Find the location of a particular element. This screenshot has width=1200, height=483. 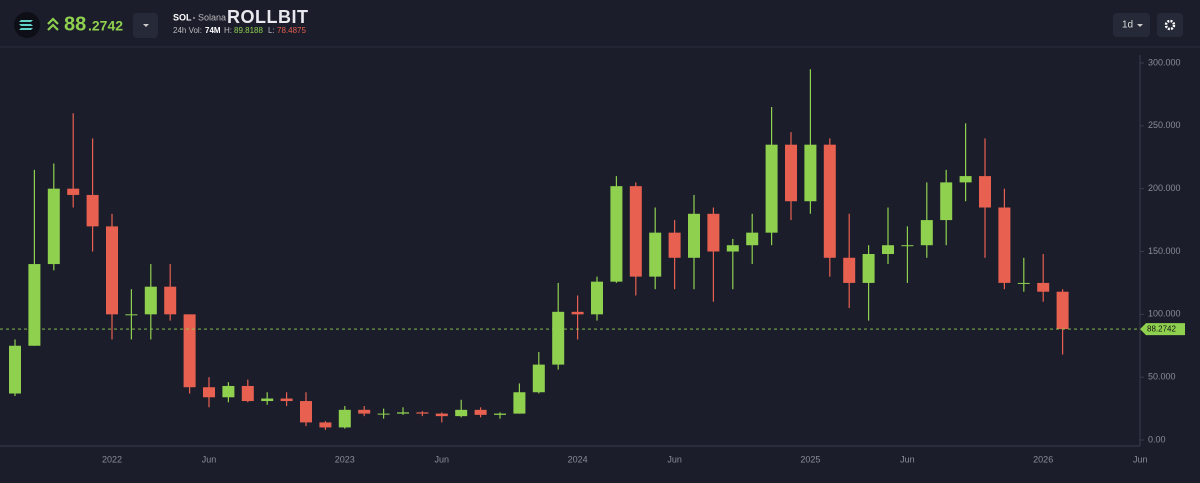

x-tick-label: 2024 is located at coordinates (578, 459).